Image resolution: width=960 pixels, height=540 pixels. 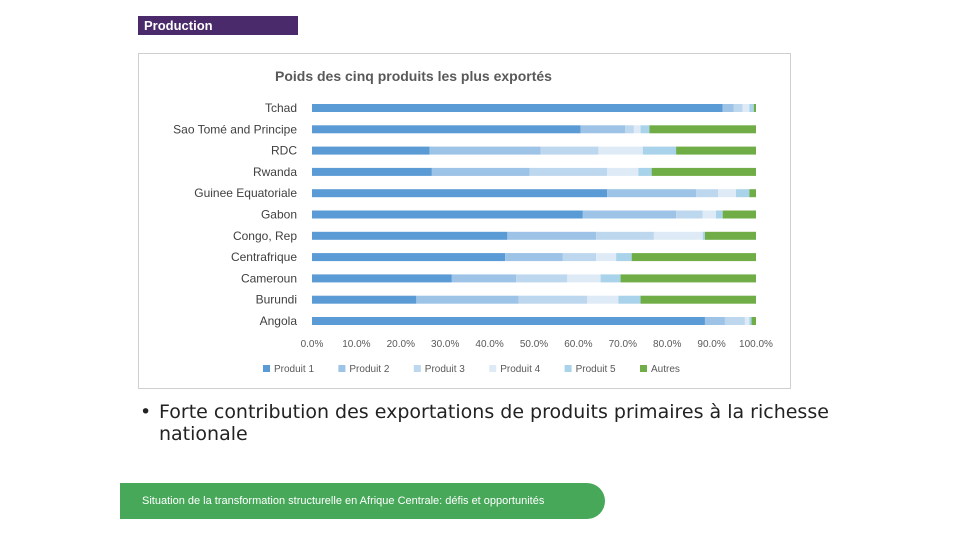 I want to click on legend-label: Autres, so click(x=665, y=369).